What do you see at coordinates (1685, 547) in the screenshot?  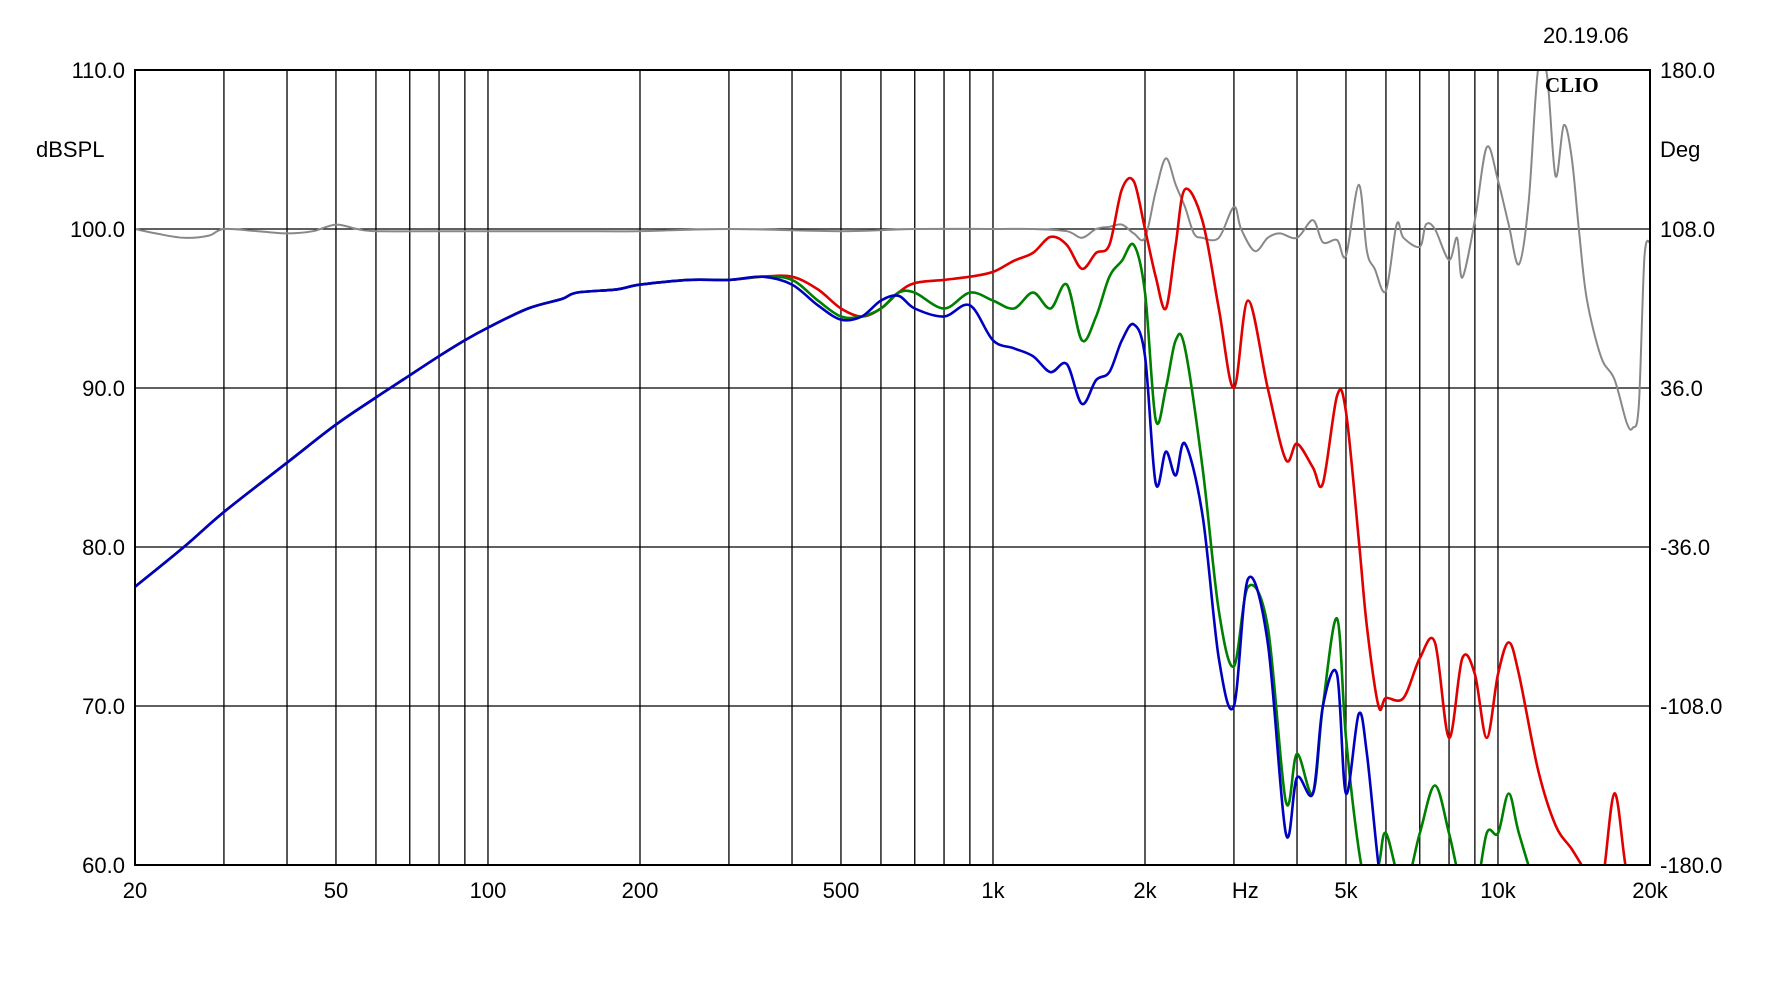 I see `y2-tick-label: -36.0` at bounding box center [1685, 547].